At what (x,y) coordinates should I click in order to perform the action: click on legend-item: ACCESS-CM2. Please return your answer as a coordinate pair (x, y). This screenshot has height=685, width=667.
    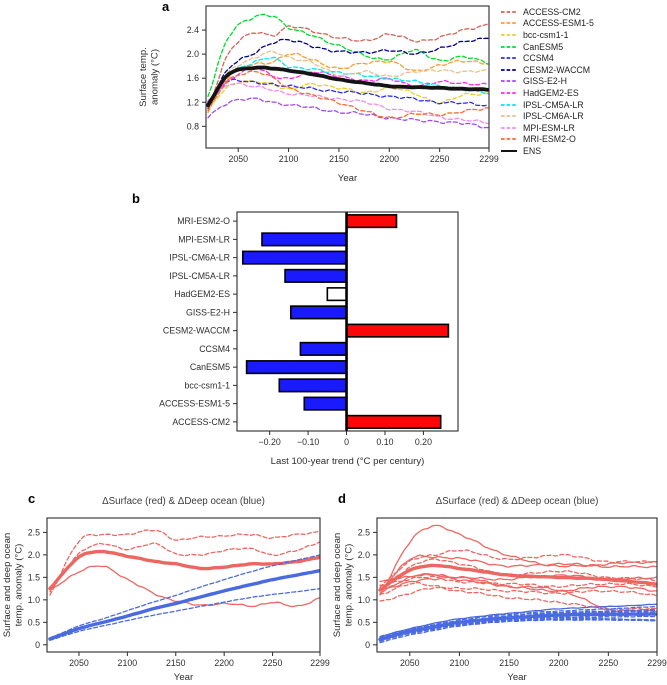
    Looking at the image, I should click on (584, 12).